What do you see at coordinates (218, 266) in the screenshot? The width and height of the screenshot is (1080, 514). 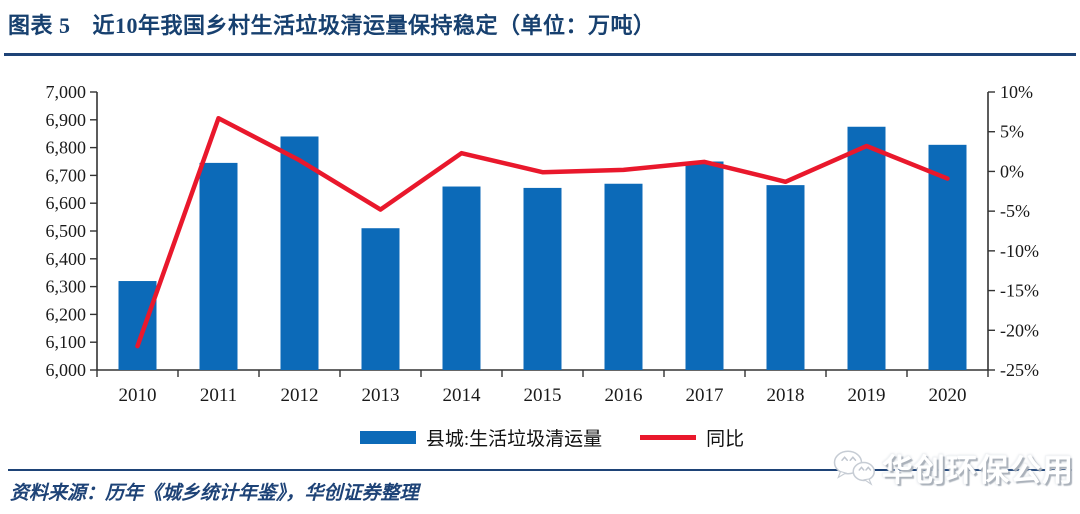 I see `bar-2011` at bounding box center [218, 266].